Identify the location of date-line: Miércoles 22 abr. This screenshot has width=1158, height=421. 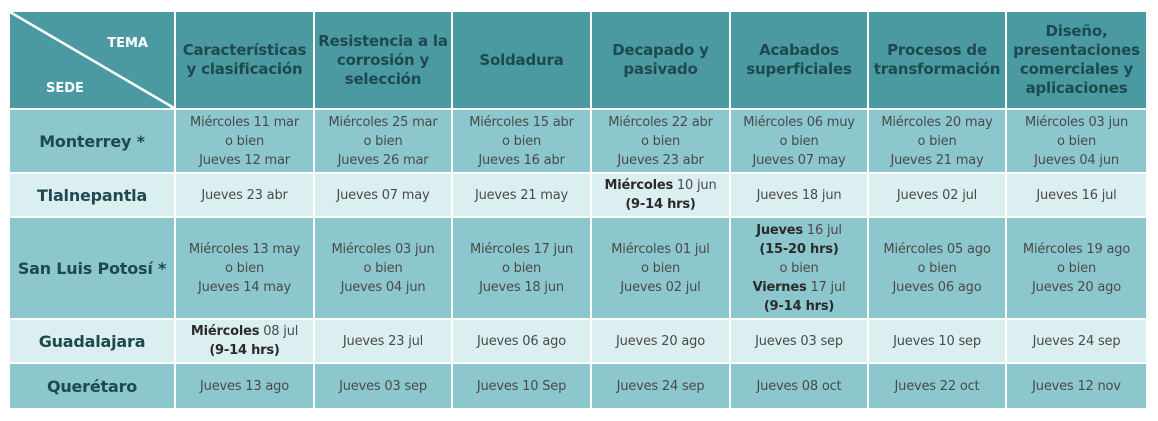
(660, 122).